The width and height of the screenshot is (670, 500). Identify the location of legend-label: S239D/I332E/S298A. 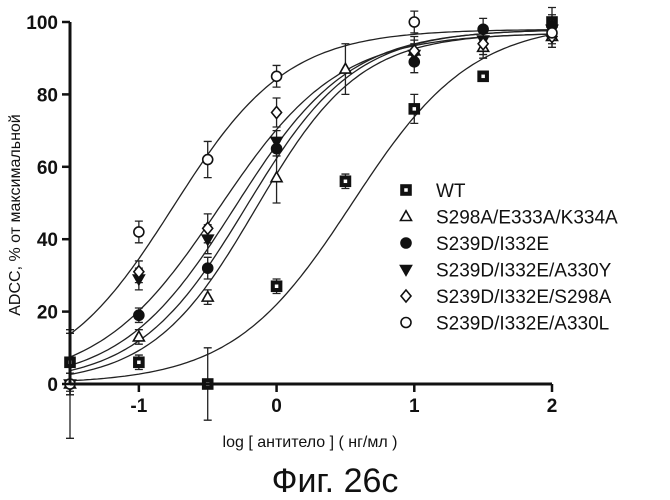
(524, 297).